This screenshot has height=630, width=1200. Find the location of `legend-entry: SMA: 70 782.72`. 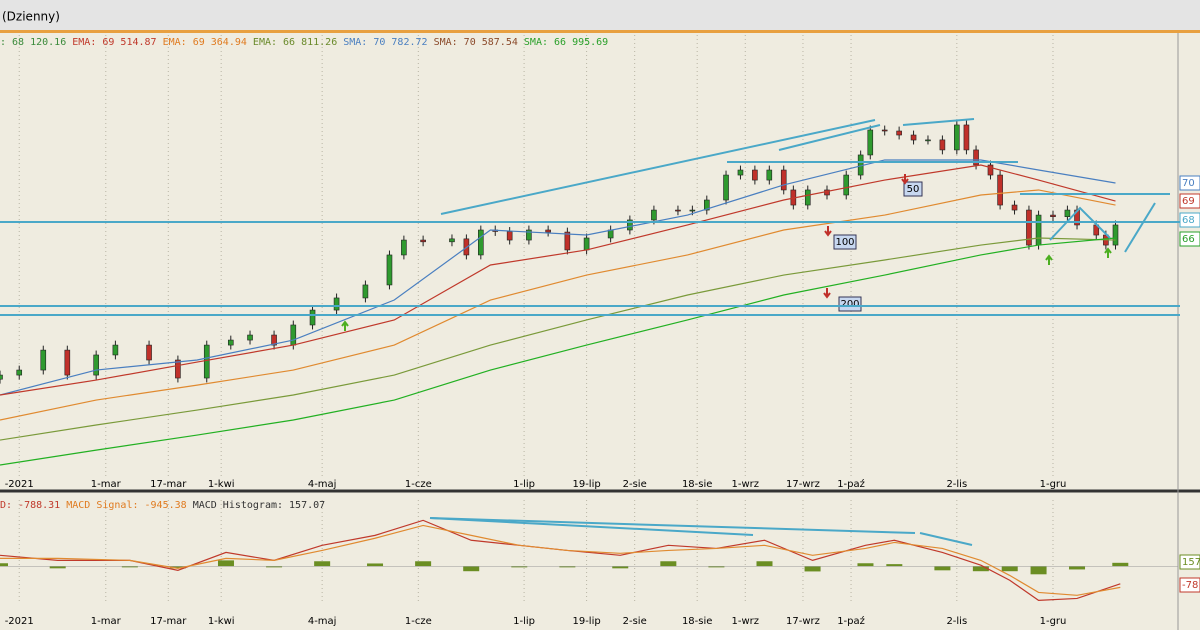

legend-entry: SMA: 70 782.72 is located at coordinates (385, 42).